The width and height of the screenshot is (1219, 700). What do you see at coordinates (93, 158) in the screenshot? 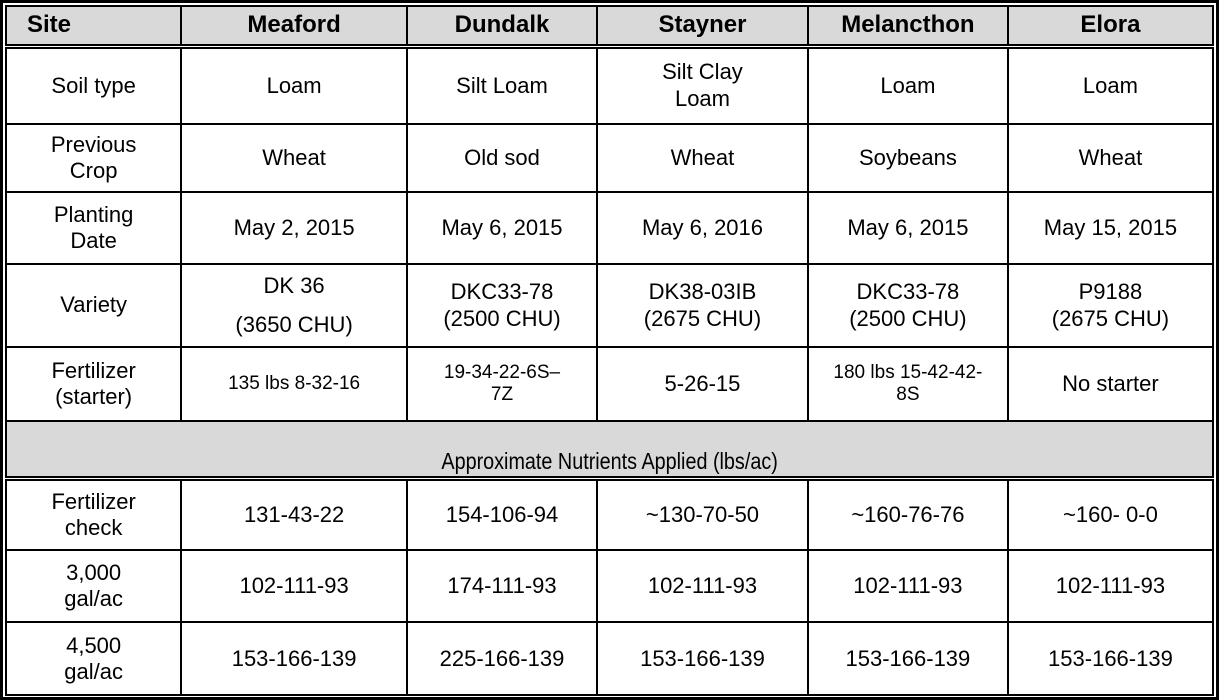
I see `row-label-previous-crop: Previous Crop` at bounding box center [93, 158].